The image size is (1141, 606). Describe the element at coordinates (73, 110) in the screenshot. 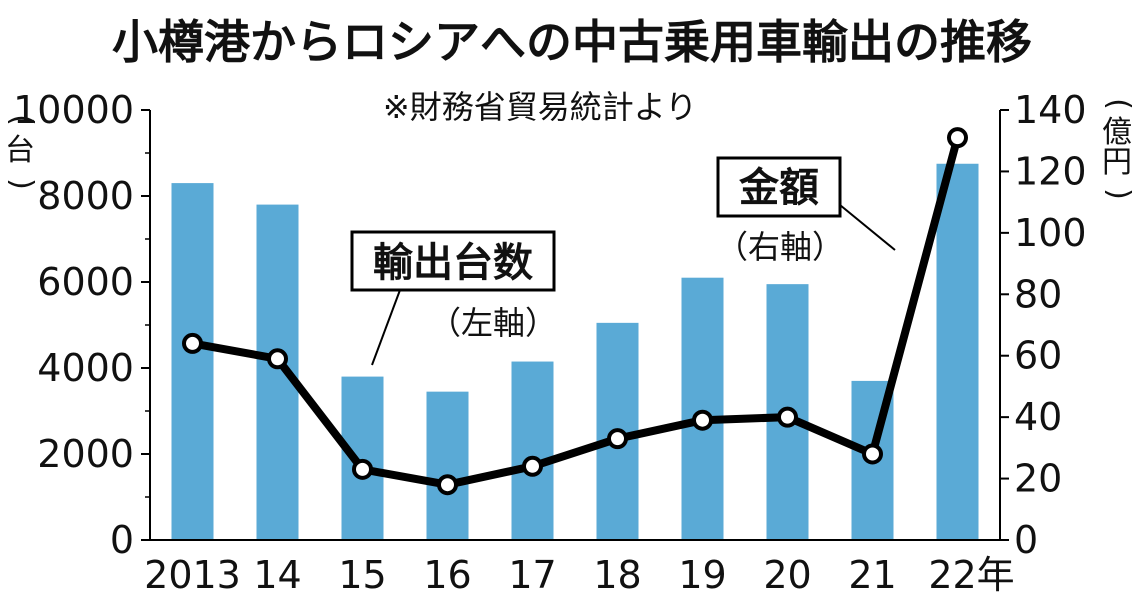

I see `left-tick-label: 10000` at that location.